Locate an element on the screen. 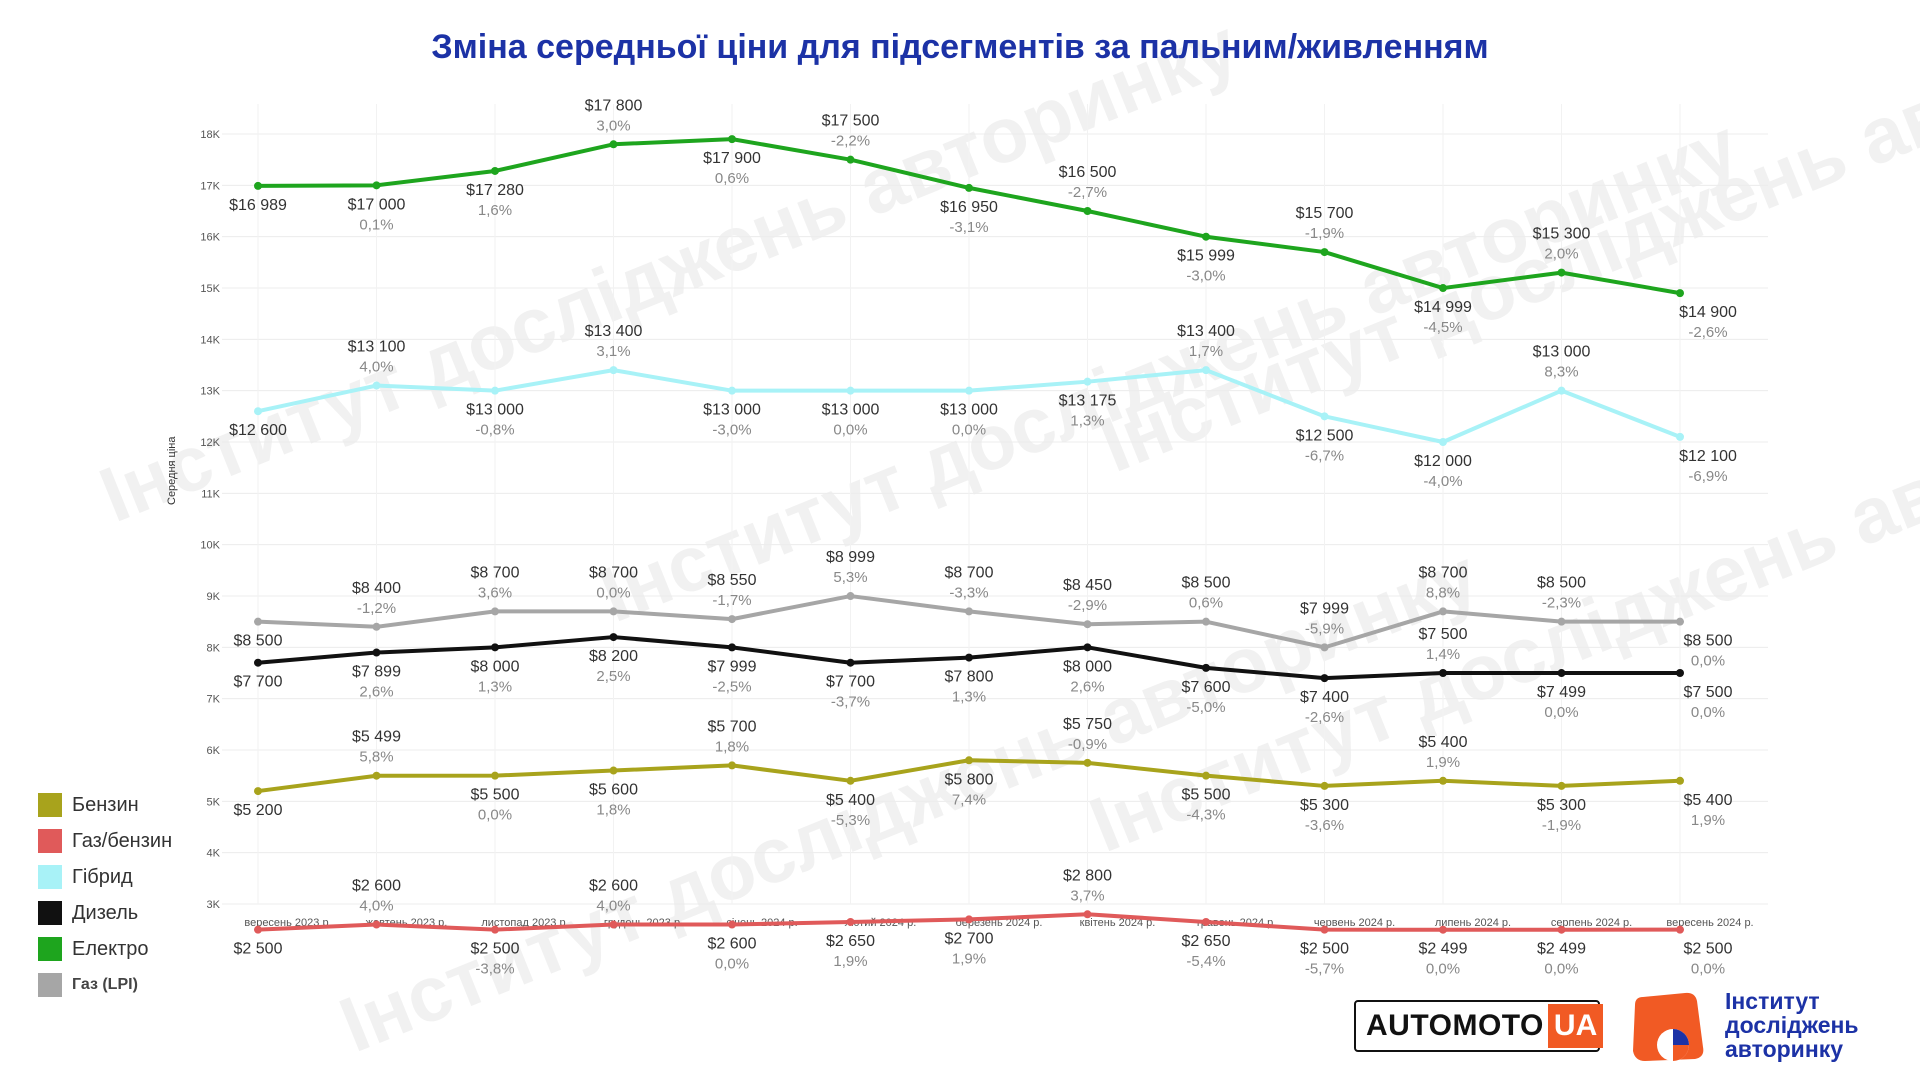 The width and height of the screenshot is (1920, 1080). y-axis-label: Середня ціна is located at coordinates (172, 471).